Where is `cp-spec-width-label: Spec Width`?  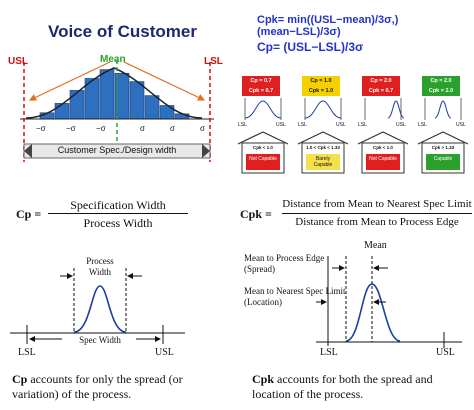
cp-spec-width-label: Spec Width is located at coordinates (100, 340).